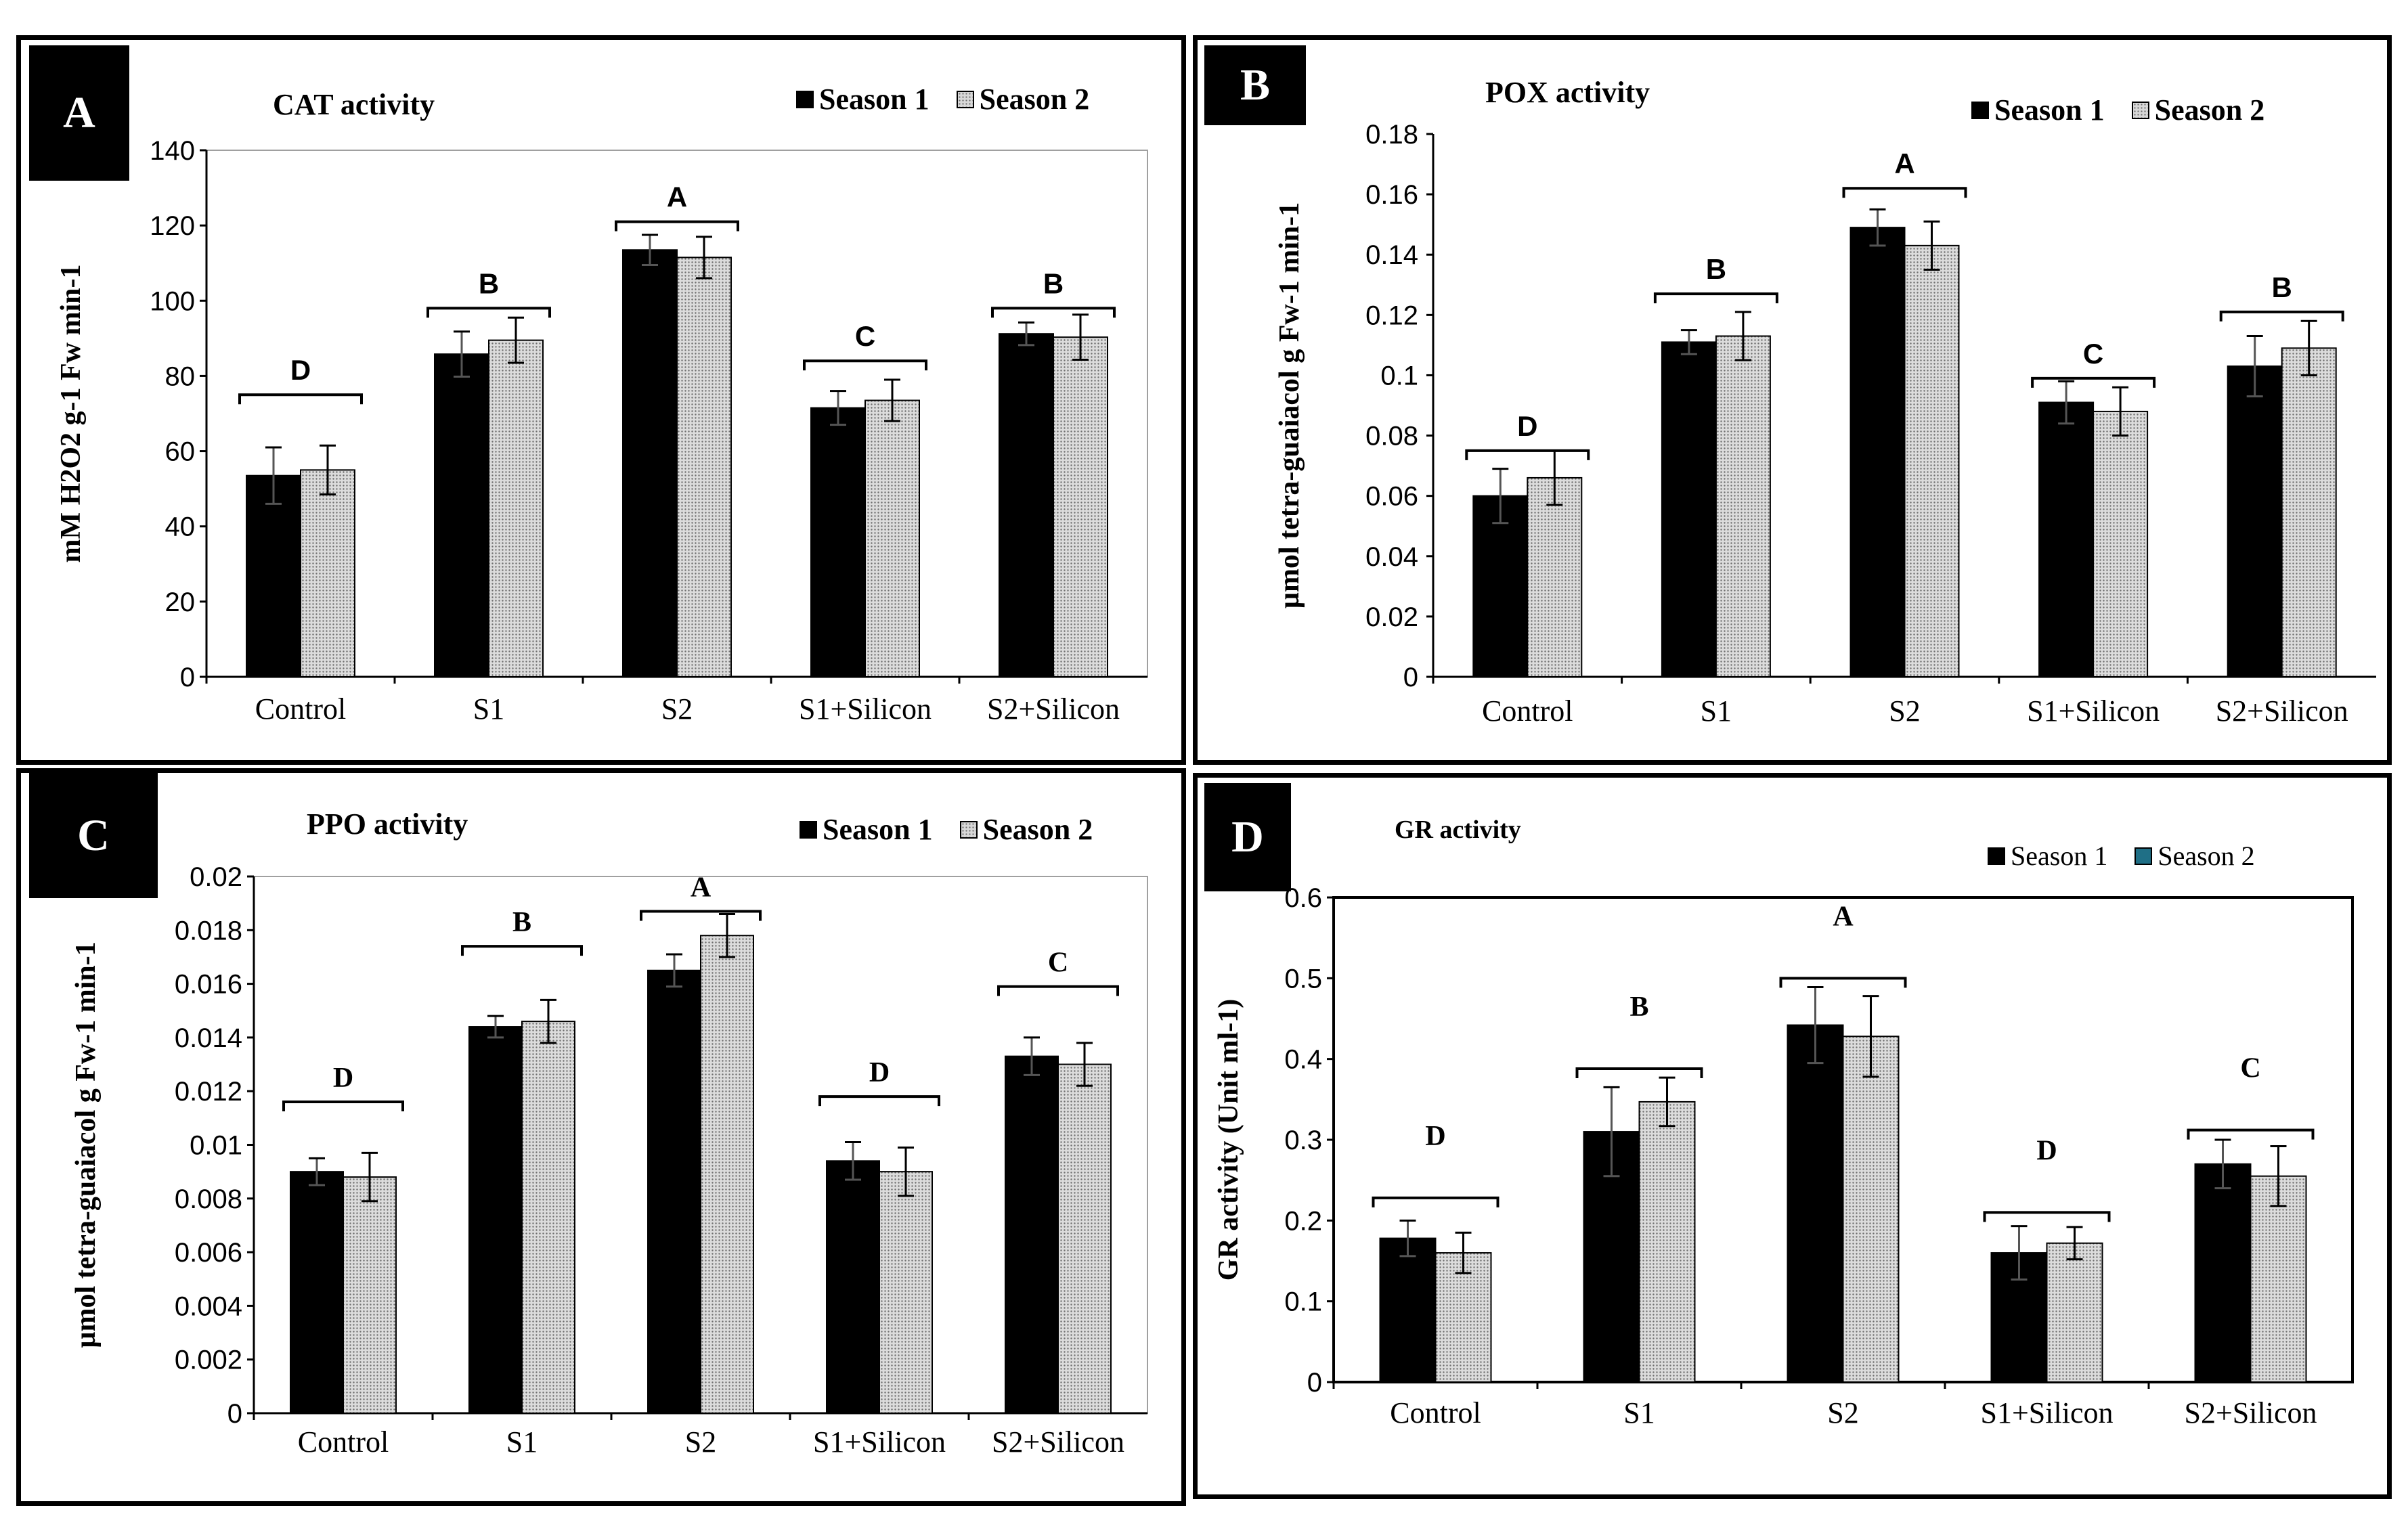  I want to click on y-tick-label: 0.5, so click(1303, 979).